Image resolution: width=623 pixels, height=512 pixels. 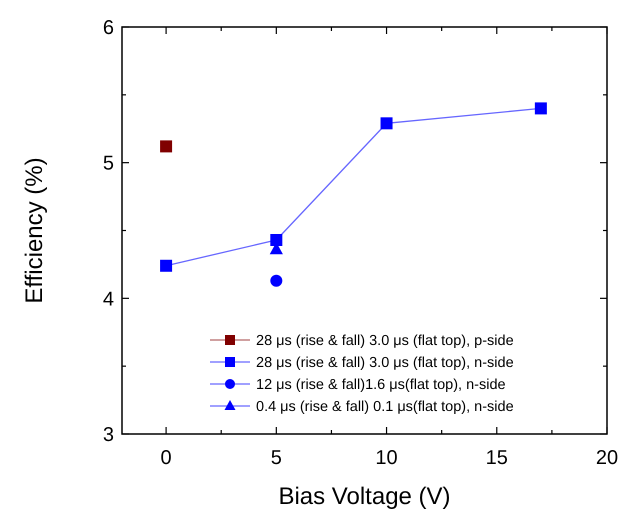 What do you see at coordinates (34, 230) in the screenshot?
I see `y-axis-title: Efficiency (%)` at bounding box center [34, 230].